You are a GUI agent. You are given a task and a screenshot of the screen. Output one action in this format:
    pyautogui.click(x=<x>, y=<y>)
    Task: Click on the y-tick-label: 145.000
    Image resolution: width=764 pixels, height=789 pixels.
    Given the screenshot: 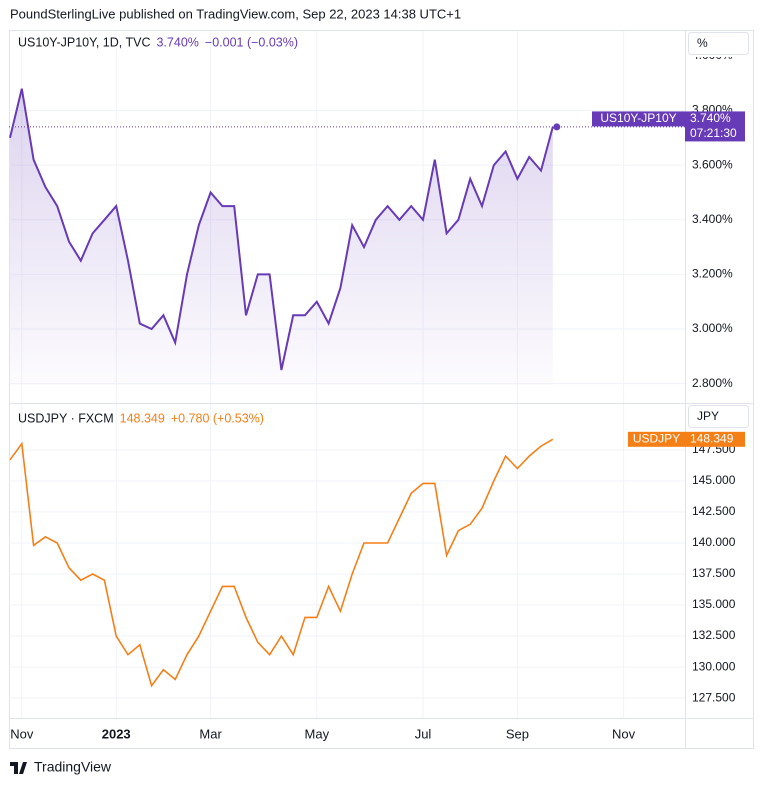 What is the action you would take?
    pyautogui.click(x=714, y=480)
    